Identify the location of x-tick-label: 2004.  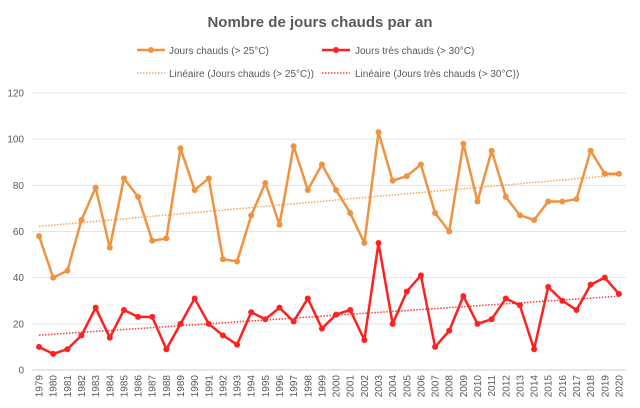
(393, 386).